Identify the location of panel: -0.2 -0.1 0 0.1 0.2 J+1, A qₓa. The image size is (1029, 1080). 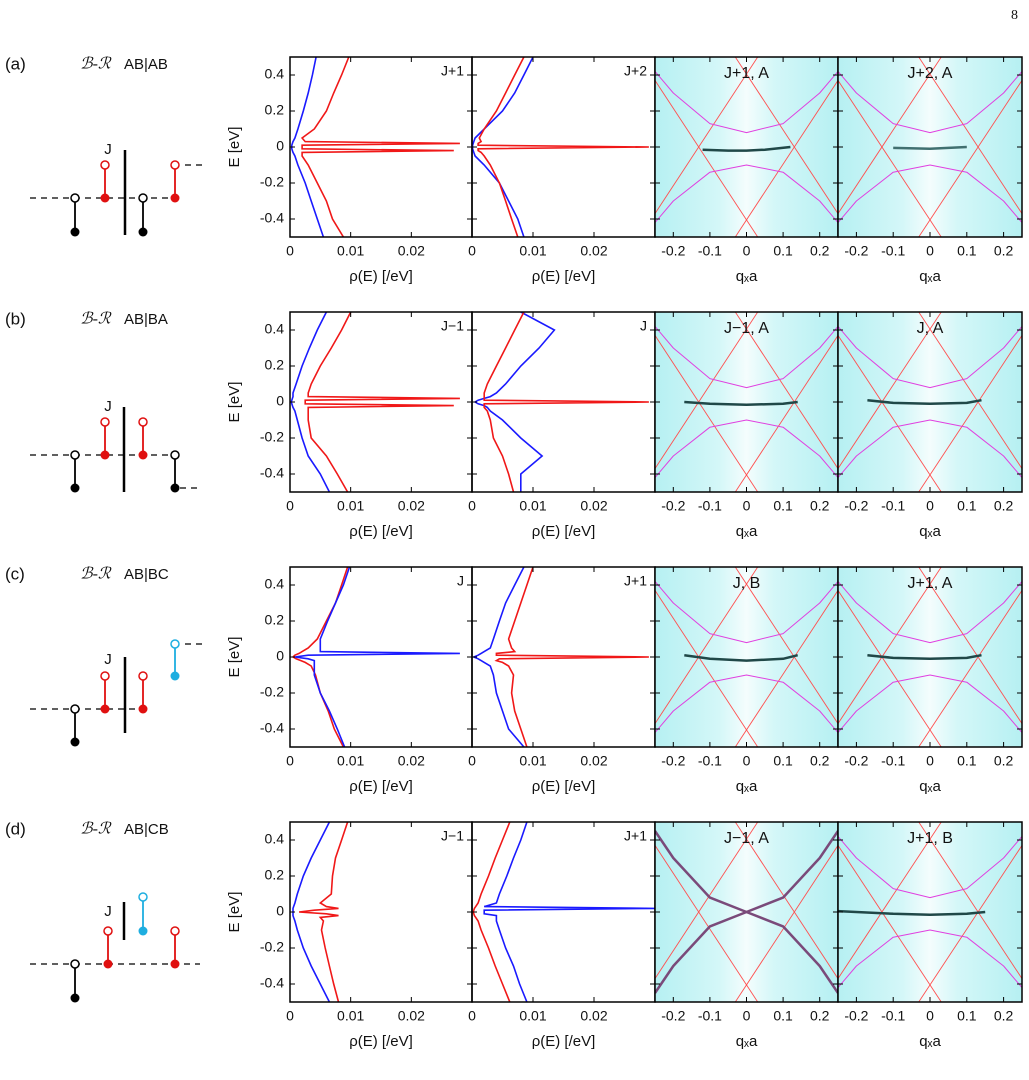
(930, 680).